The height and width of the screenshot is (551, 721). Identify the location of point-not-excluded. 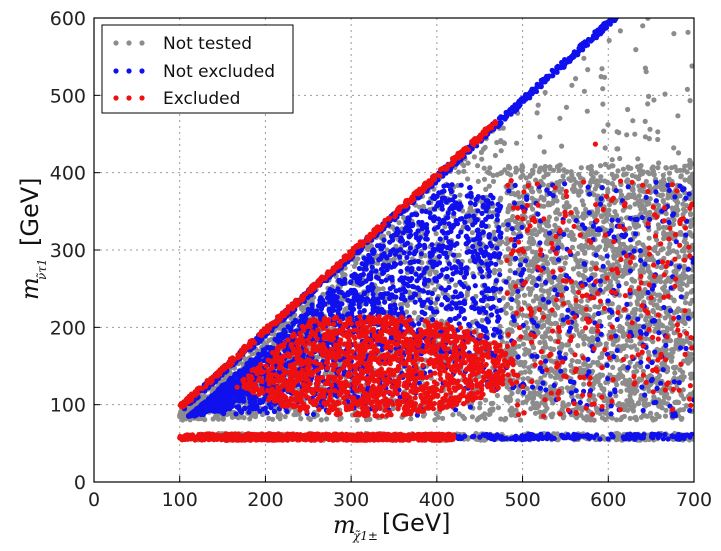
(509, 111).